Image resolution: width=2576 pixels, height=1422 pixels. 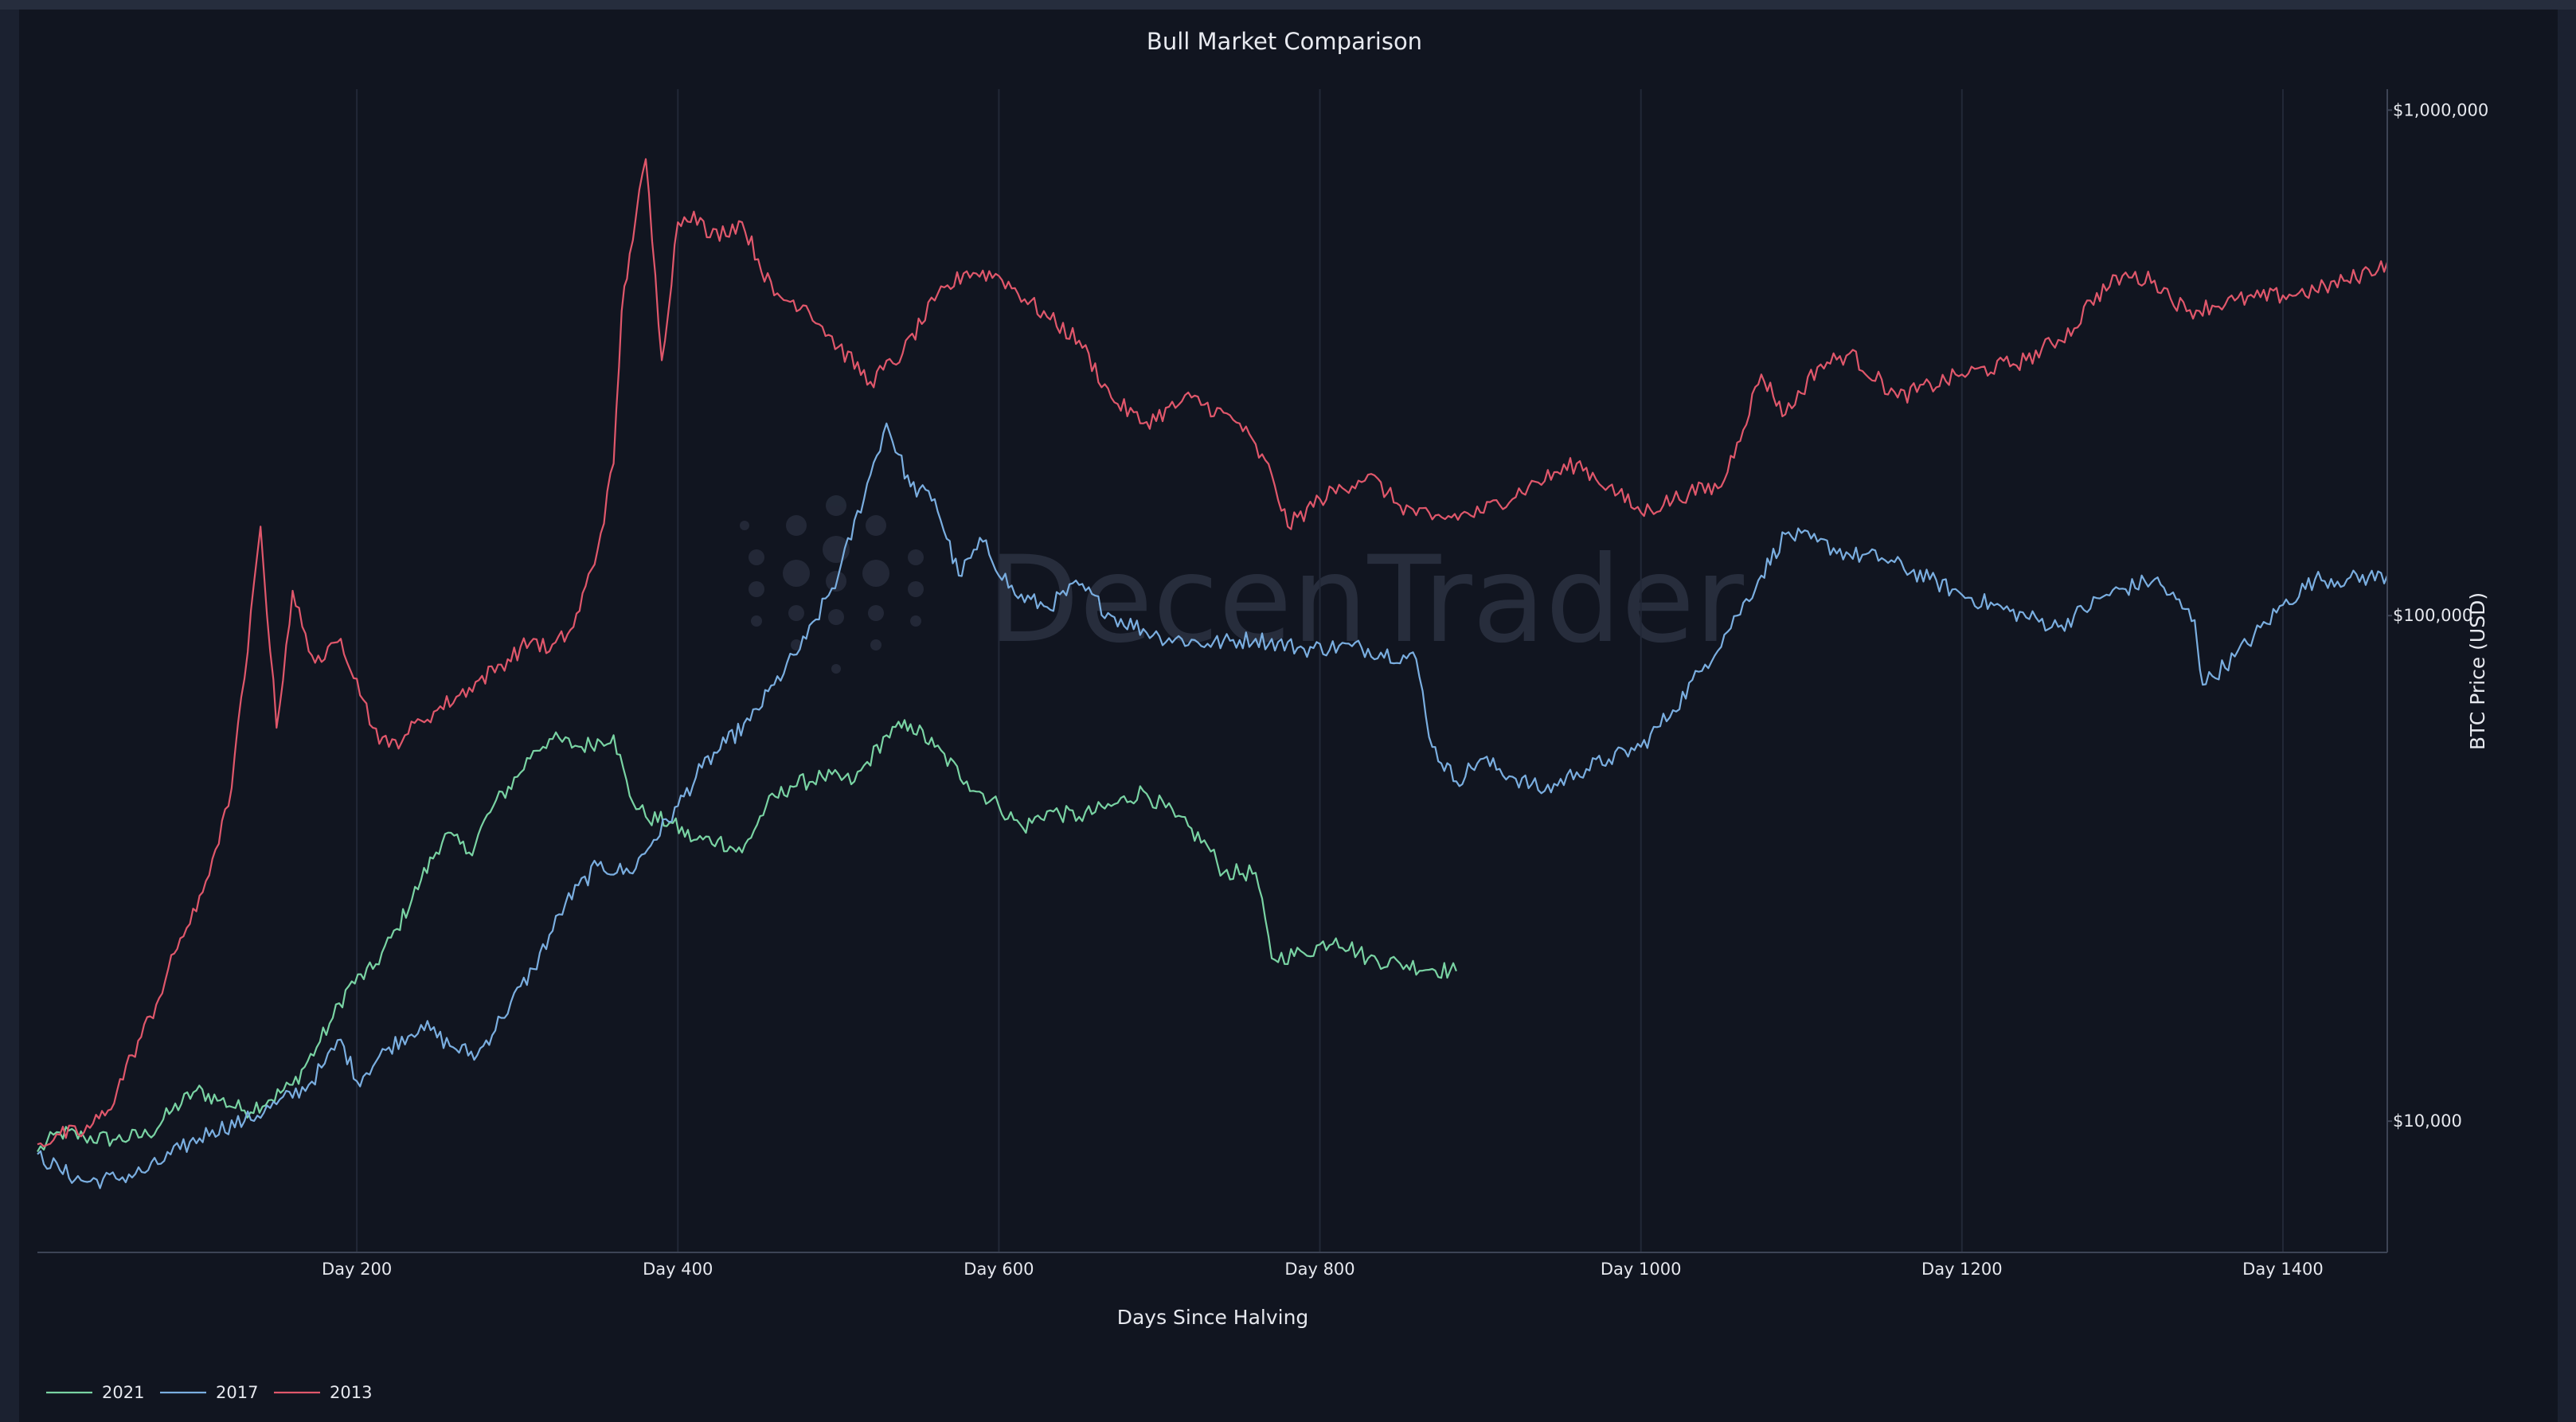 I want to click on x-tick-label: Day 600, so click(x=999, y=1269).